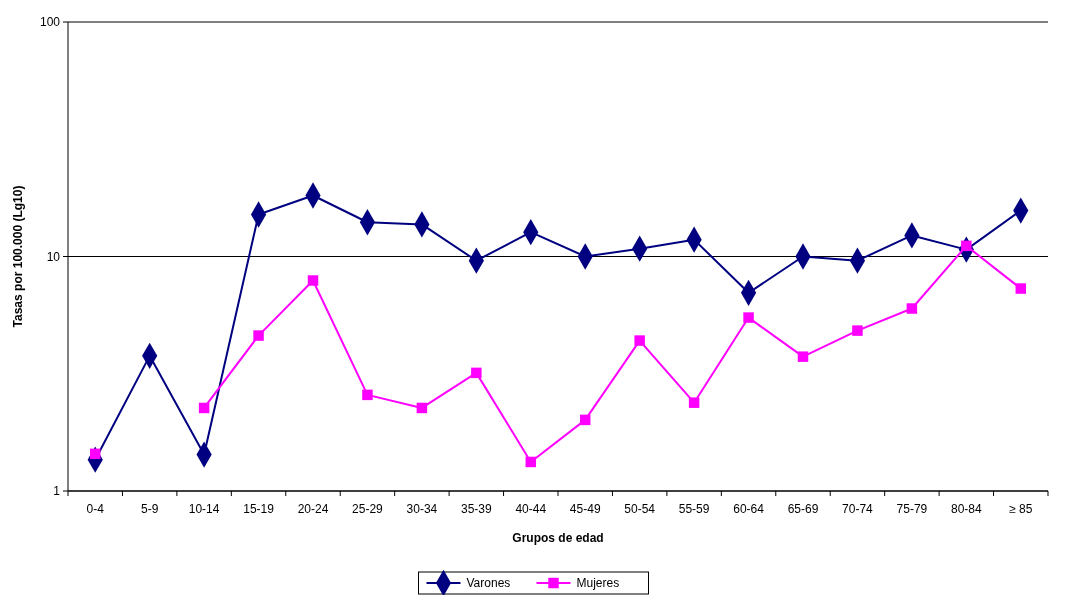  I want to click on x-tick-label: 65-69, so click(803, 509).